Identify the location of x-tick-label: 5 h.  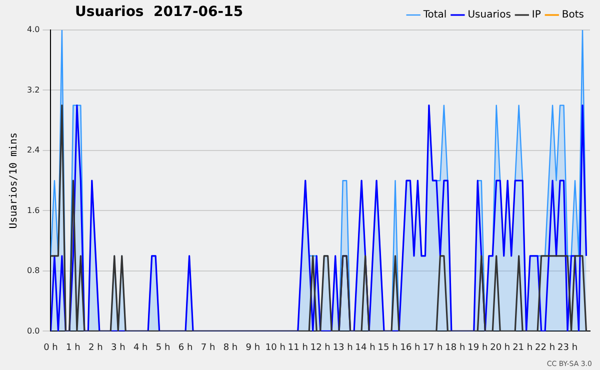
(163, 347).